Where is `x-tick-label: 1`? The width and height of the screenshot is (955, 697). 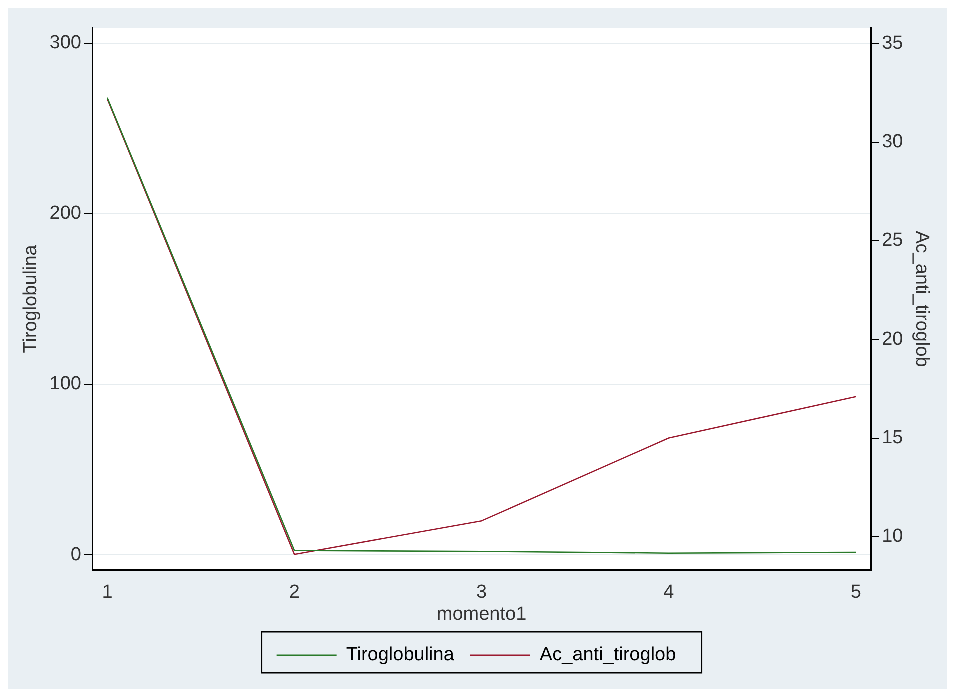 x-tick-label: 1 is located at coordinates (107, 593).